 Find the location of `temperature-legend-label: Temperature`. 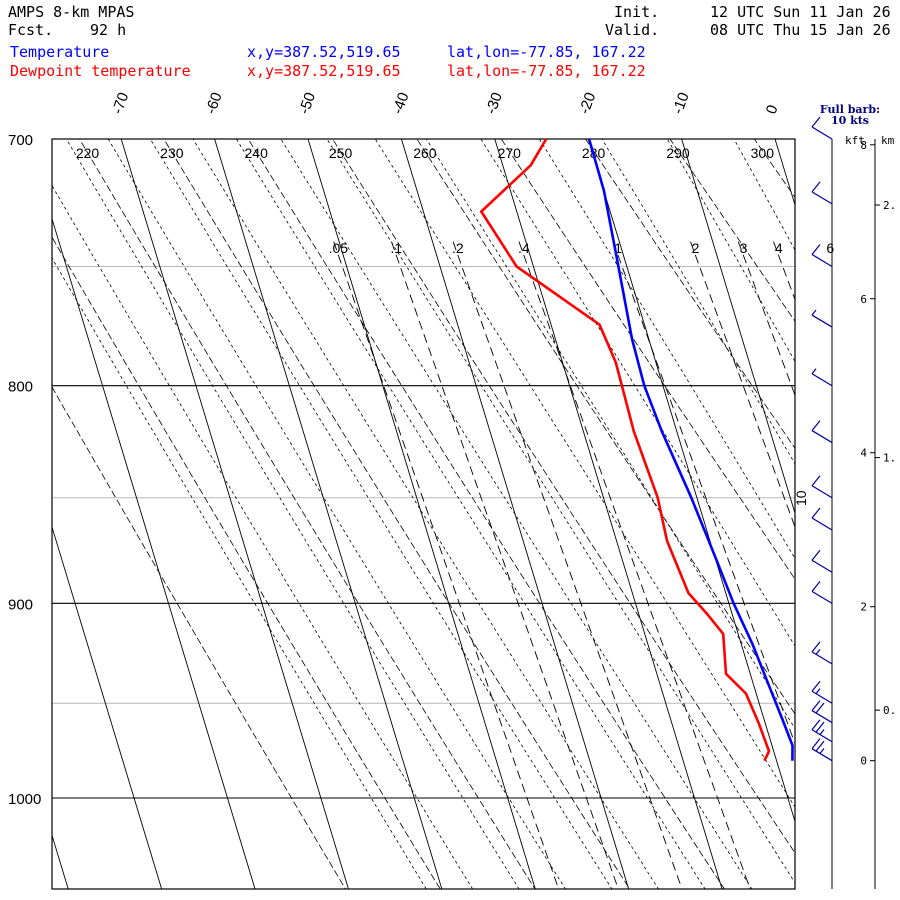

temperature-legend-label: Temperature is located at coordinates (60, 52).